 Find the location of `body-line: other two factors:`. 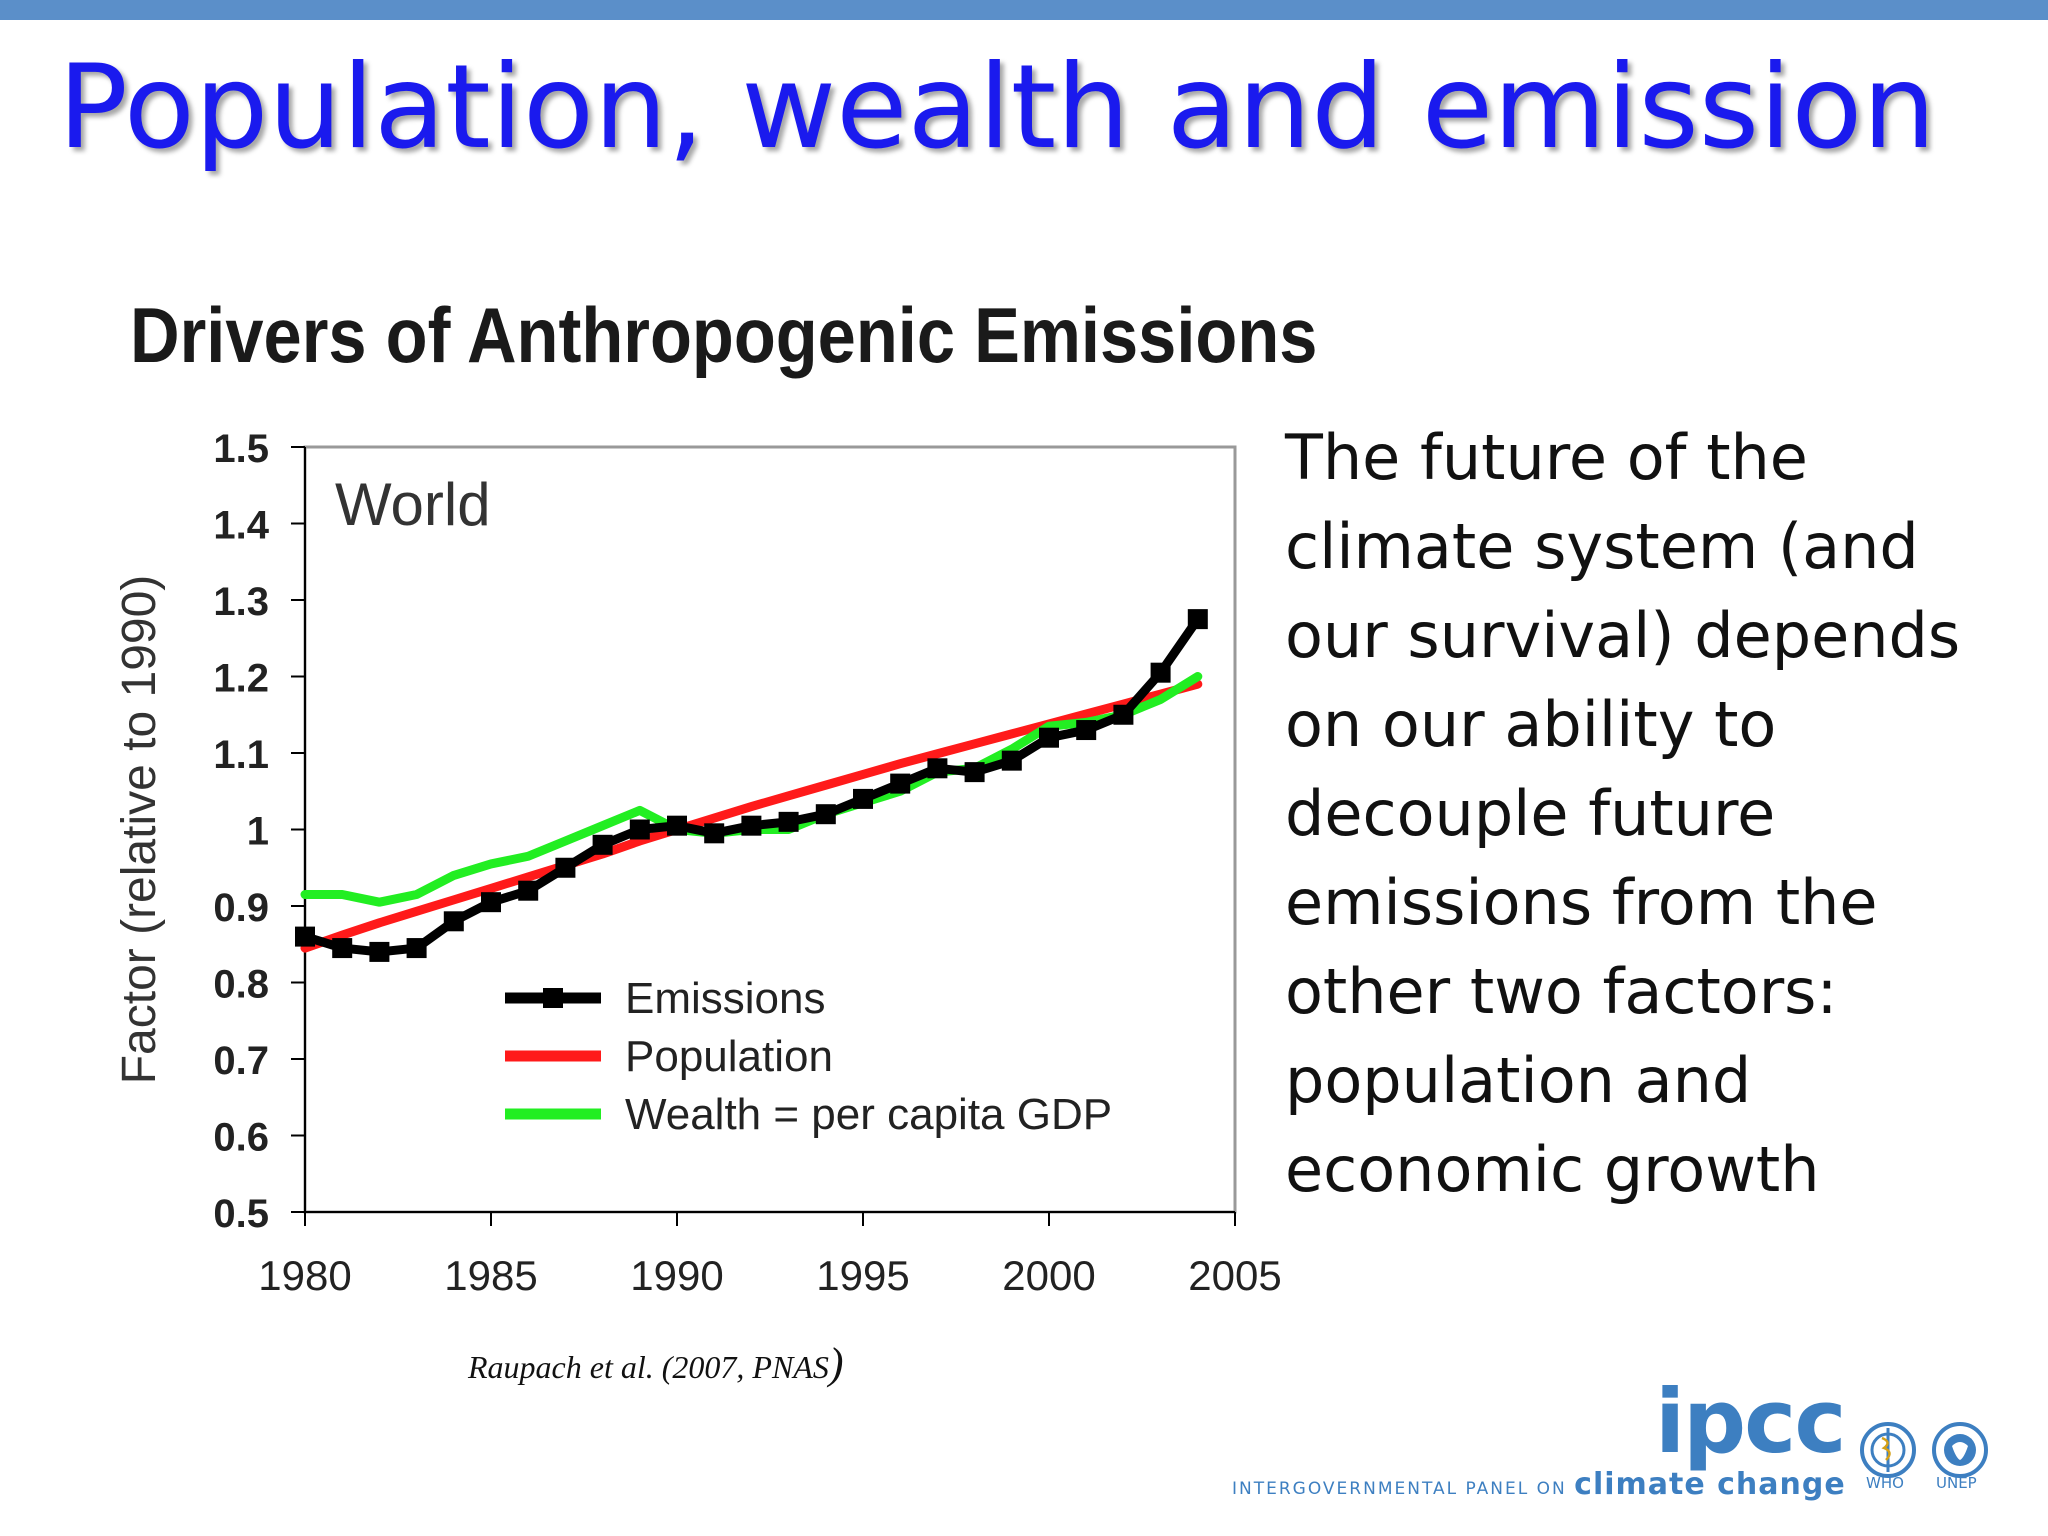

body-line: other two factors: is located at coordinates (1561, 991).